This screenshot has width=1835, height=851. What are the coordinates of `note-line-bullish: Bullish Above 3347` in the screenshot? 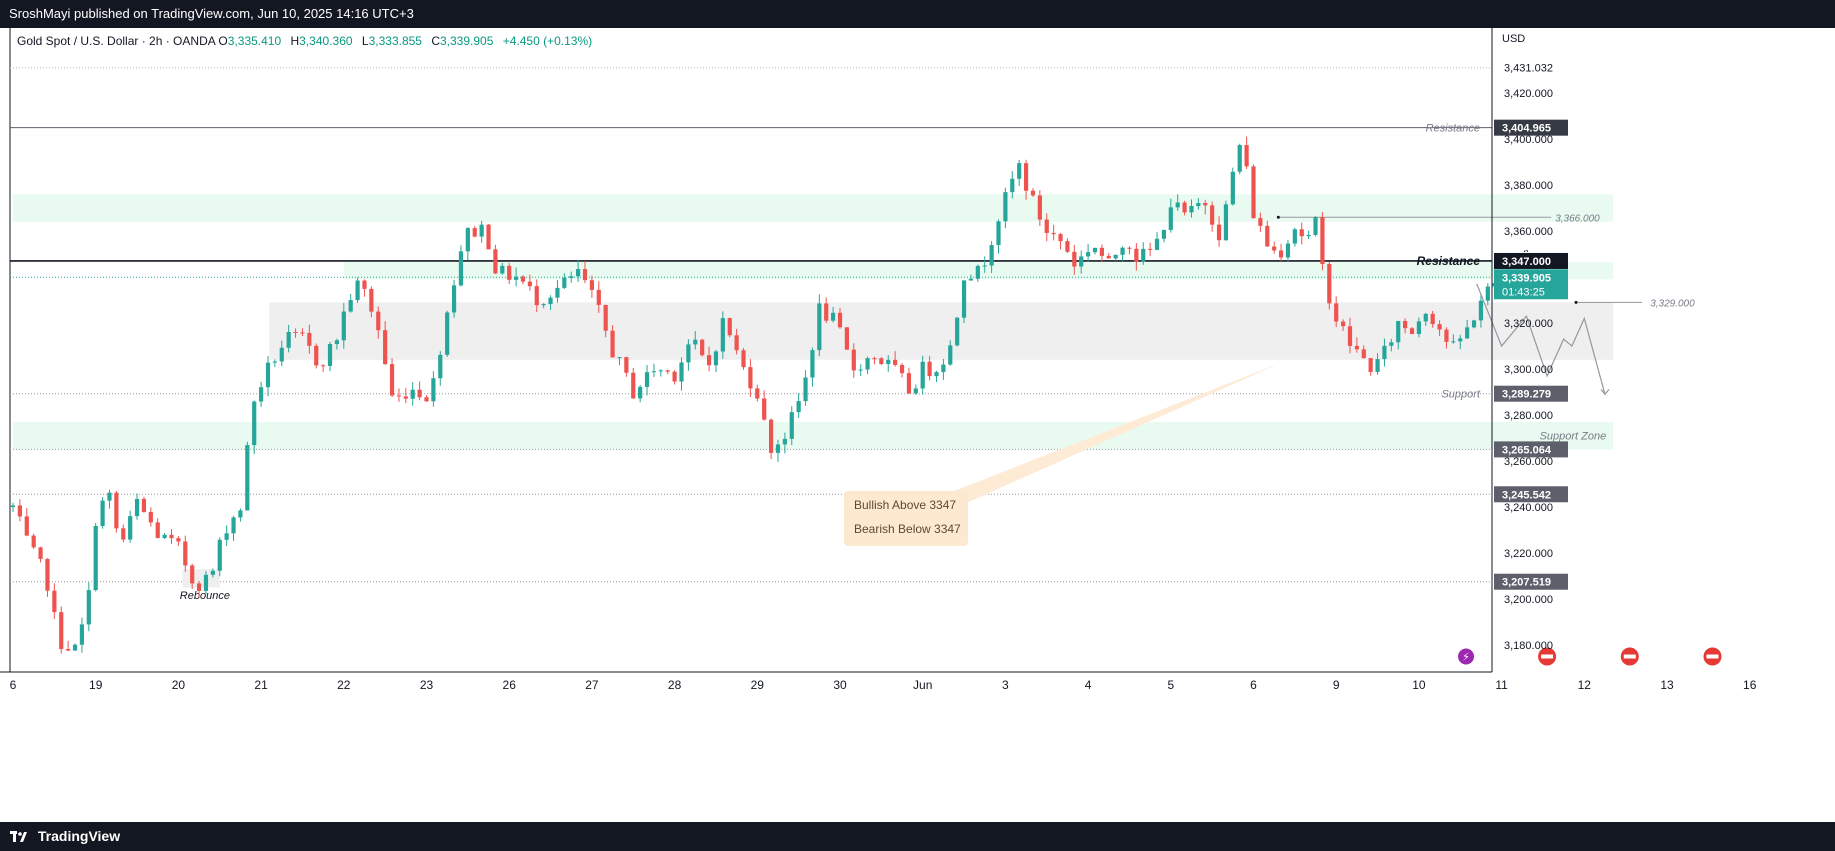 It's located at (905, 505).